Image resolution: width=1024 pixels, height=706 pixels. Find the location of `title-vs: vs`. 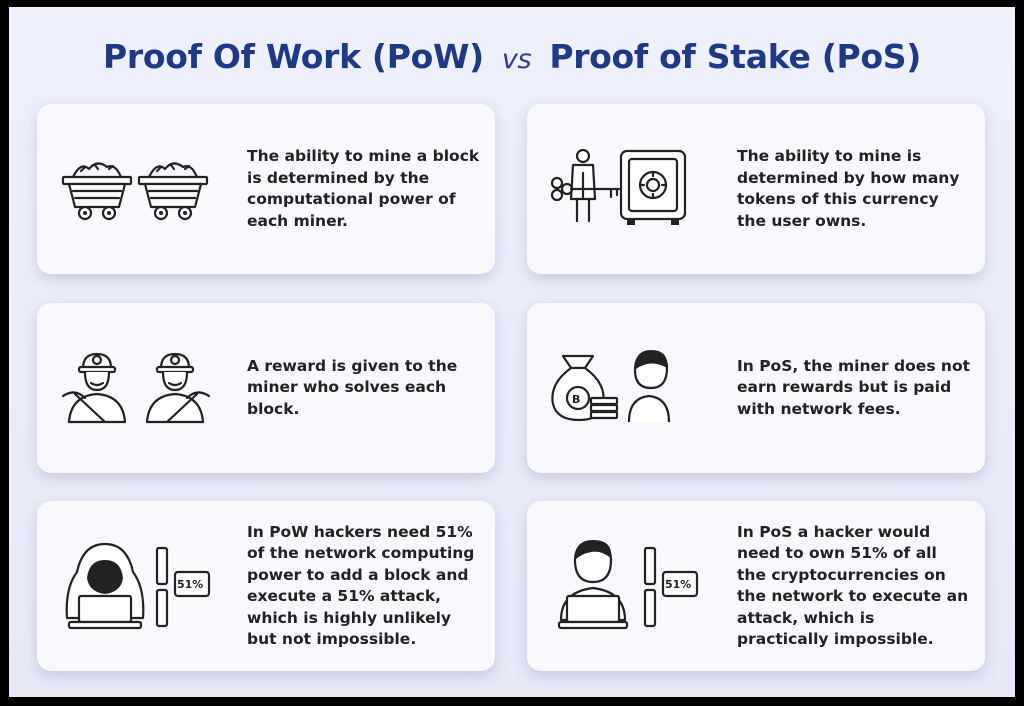

title-vs: vs is located at coordinates (516, 59).